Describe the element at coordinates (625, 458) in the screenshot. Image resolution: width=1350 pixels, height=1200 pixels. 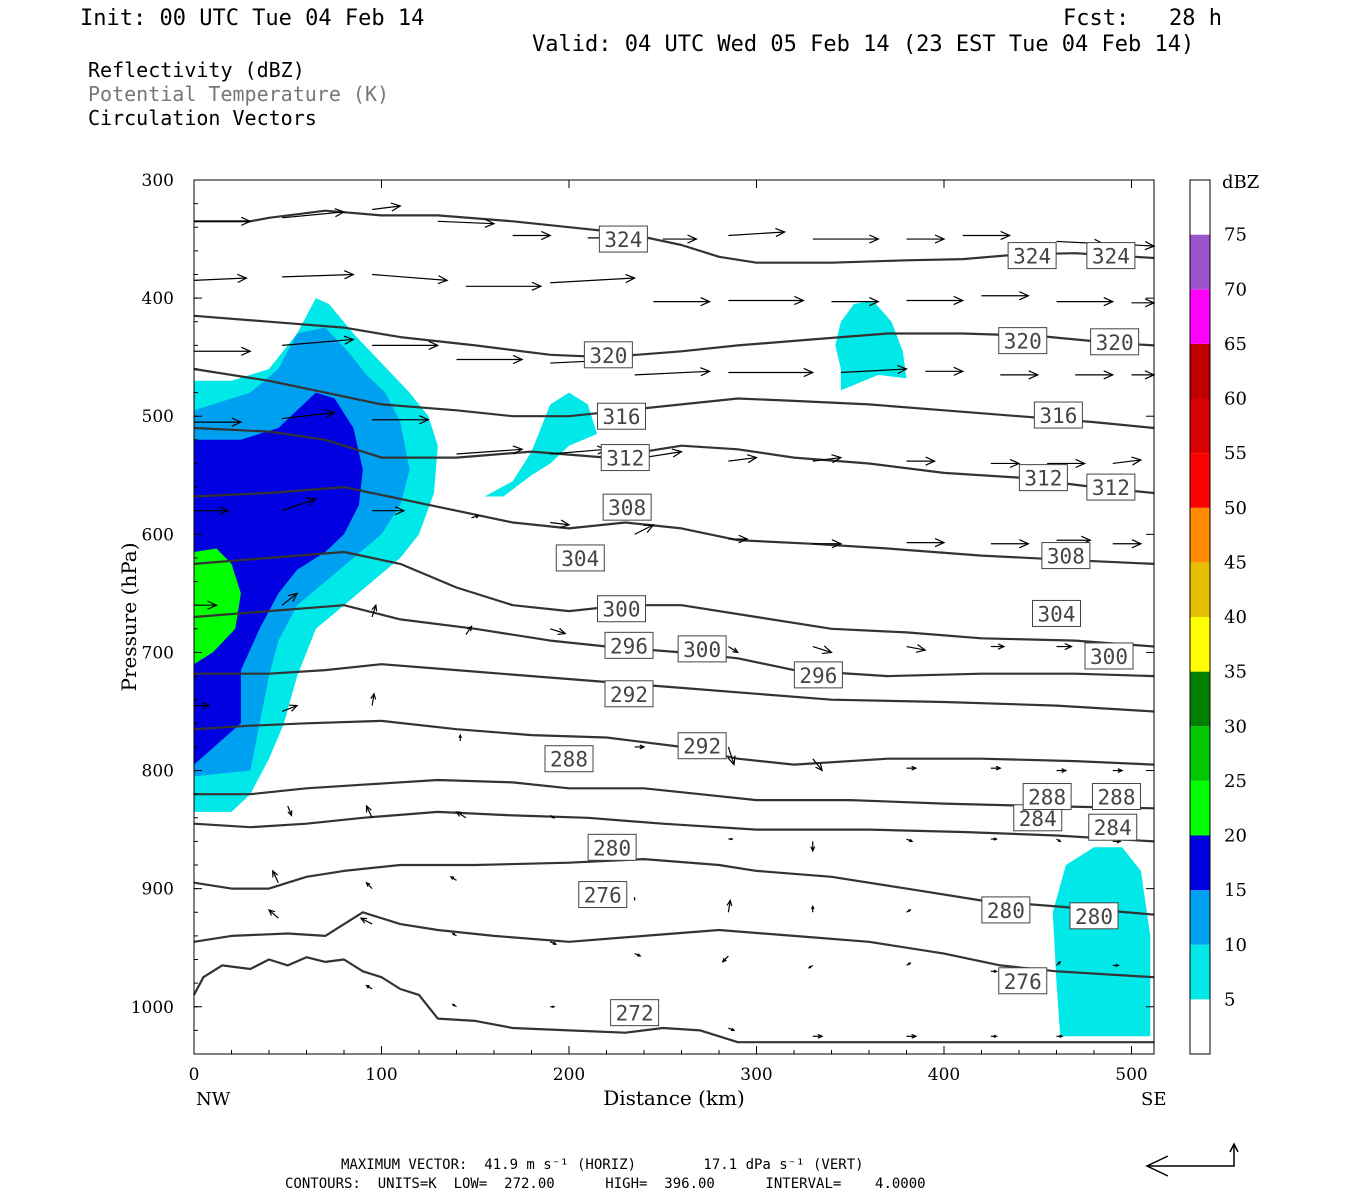
I see `contour-label-312: 312` at that location.